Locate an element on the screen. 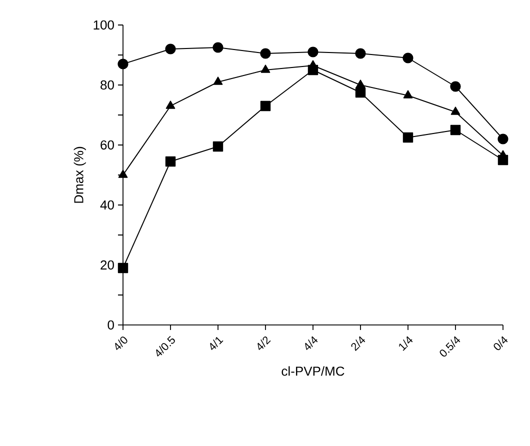 This screenshot has width=530, height=446. x-axis-title: cl-PVP/MC is located at coordinates (313, 371).